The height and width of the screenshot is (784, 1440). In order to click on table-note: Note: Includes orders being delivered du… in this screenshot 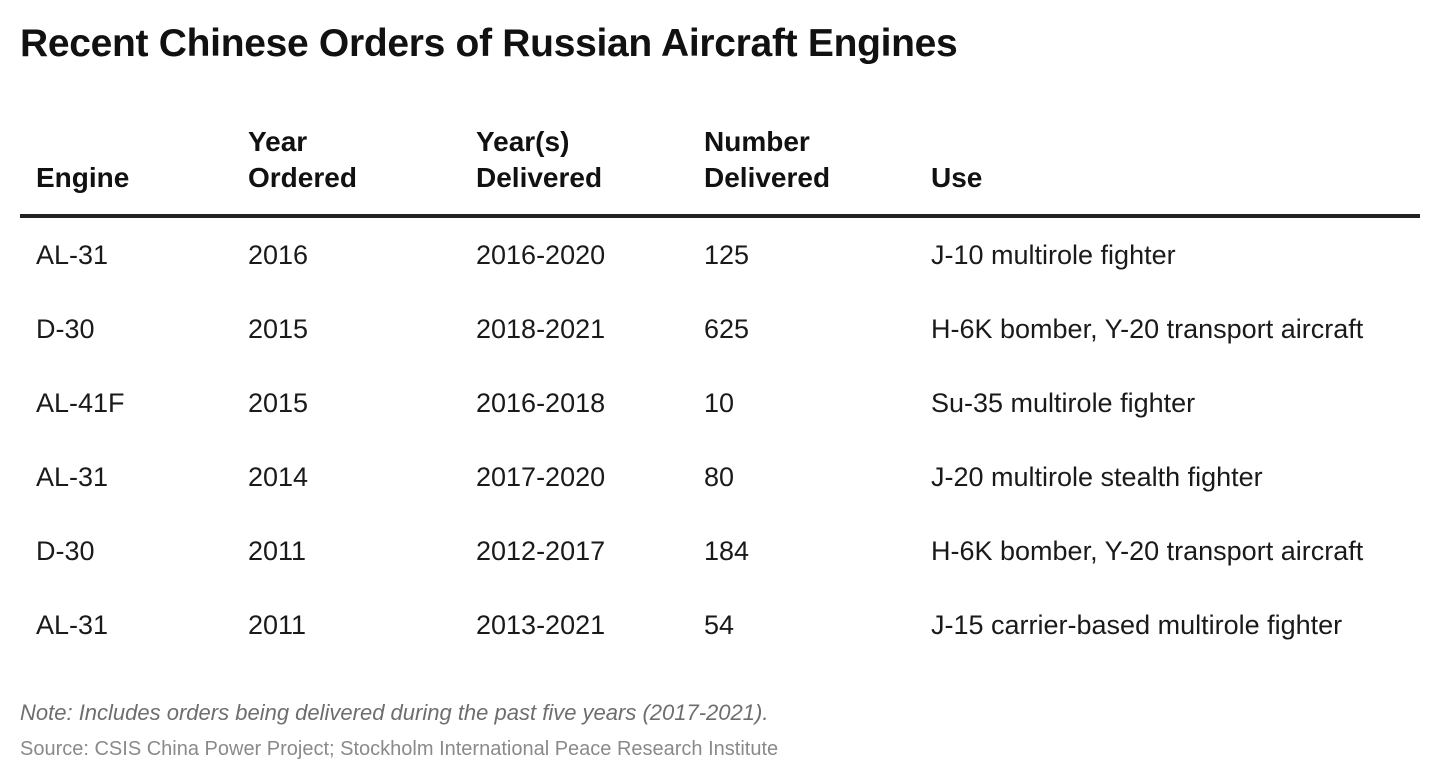, I will do `click(394, 712)`.